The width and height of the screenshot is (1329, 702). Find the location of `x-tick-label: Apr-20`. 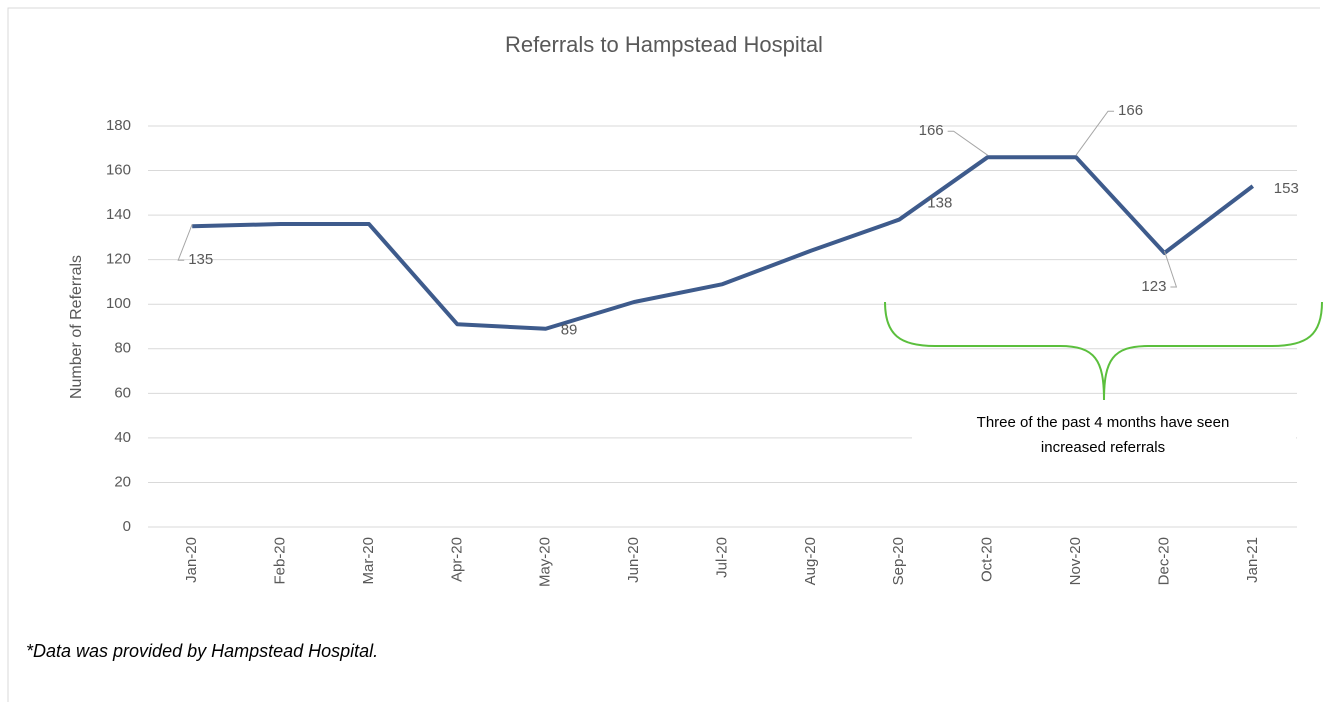

x-tick-label: Apr-20 is located at coordinates (456, 559).